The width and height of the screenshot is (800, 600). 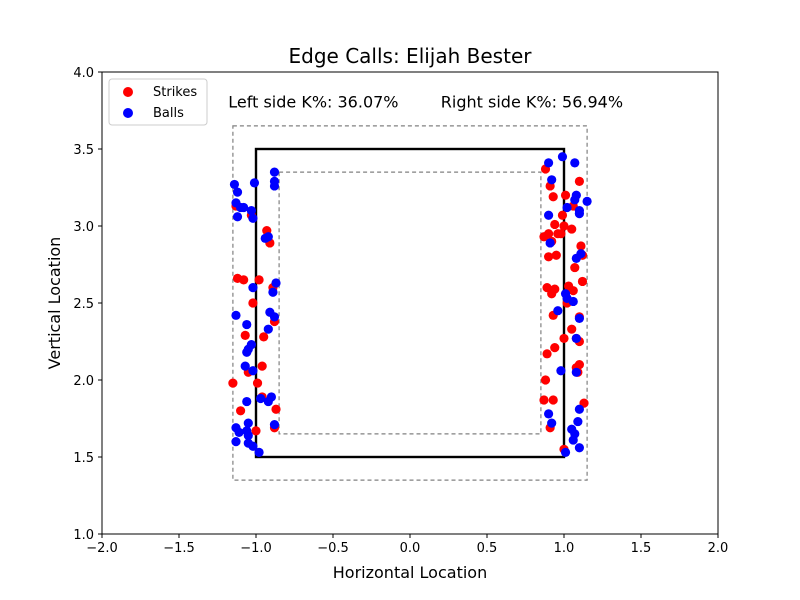 I want to click on y-tick-label: 4.0, so click(x=83, y=73).